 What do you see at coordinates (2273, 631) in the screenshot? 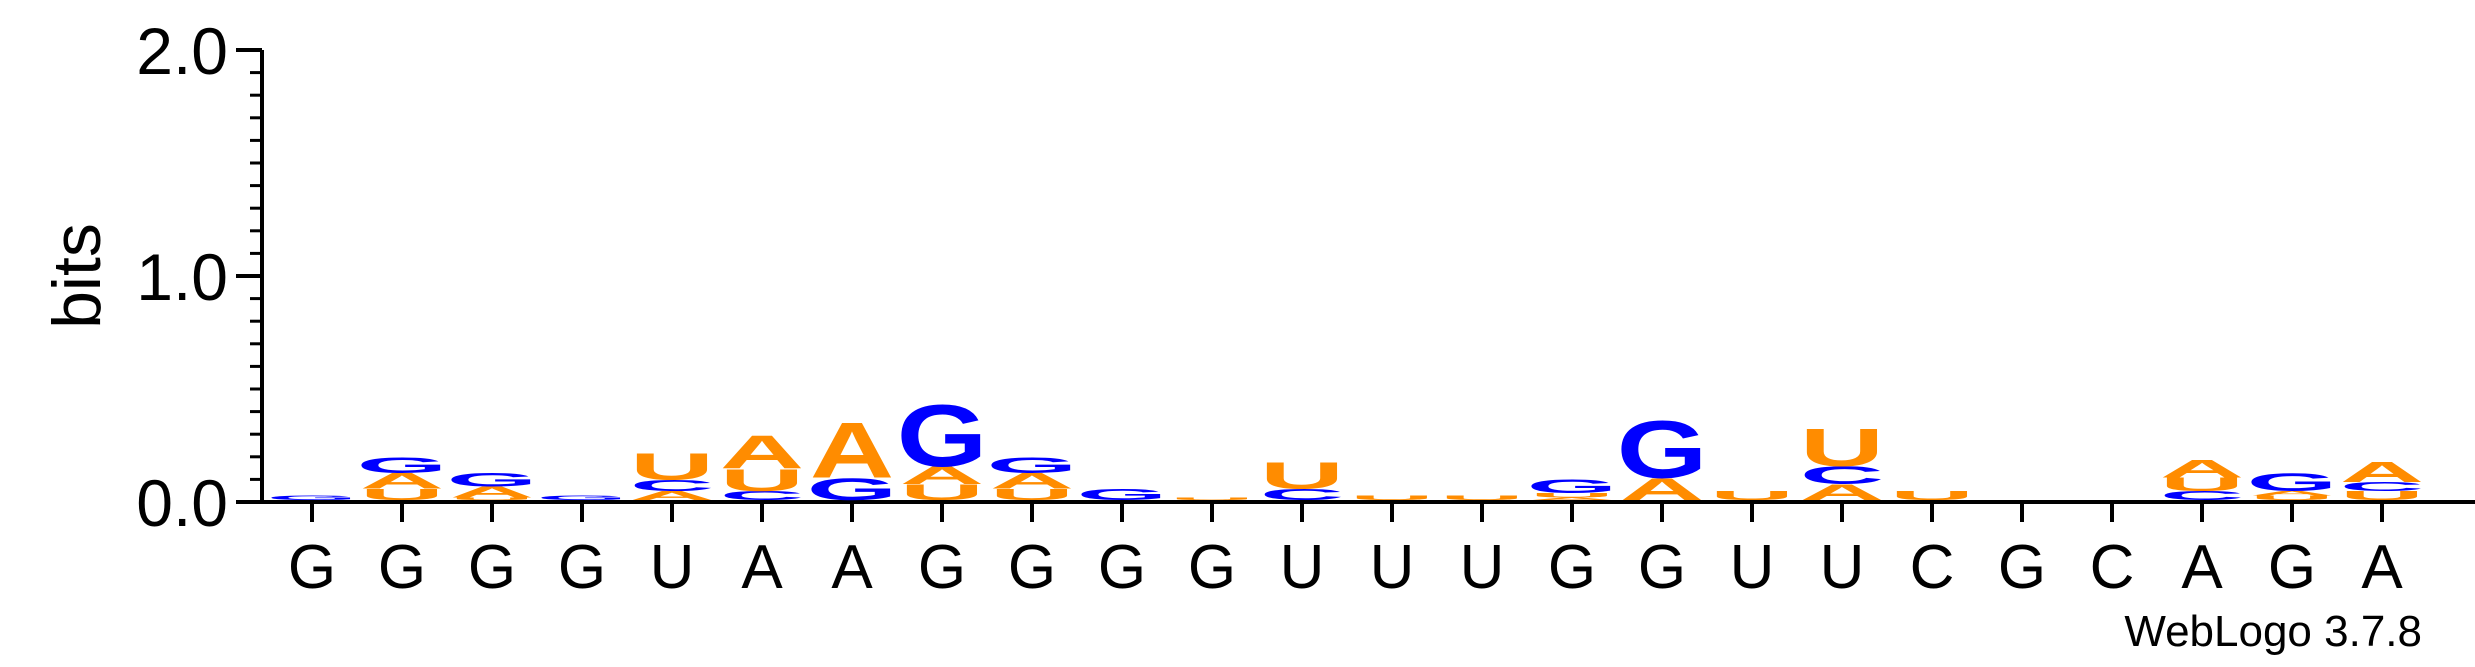
I see `weblogo-credit: WebLogo 3.7.8` at bounding box center [2273, 631].